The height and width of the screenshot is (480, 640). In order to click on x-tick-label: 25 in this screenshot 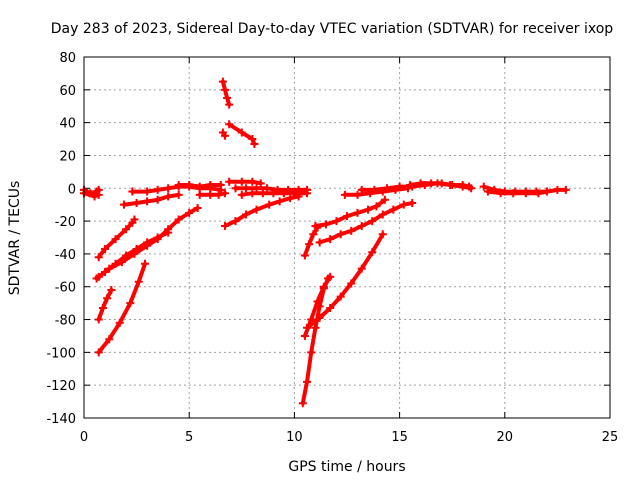, I will do `click(610, 437)`.